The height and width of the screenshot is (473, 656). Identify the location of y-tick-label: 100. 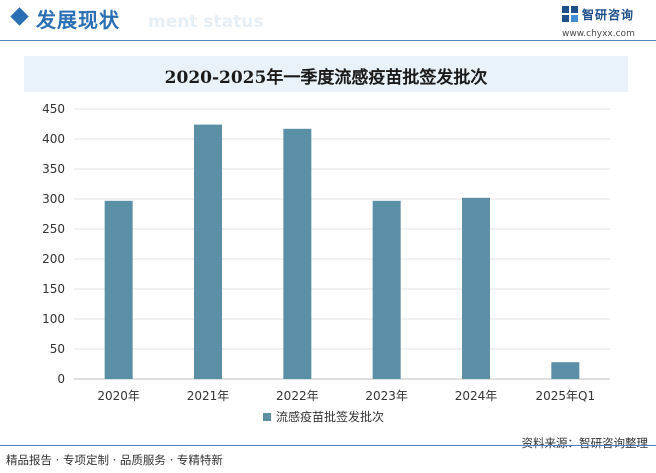
(53, 319).